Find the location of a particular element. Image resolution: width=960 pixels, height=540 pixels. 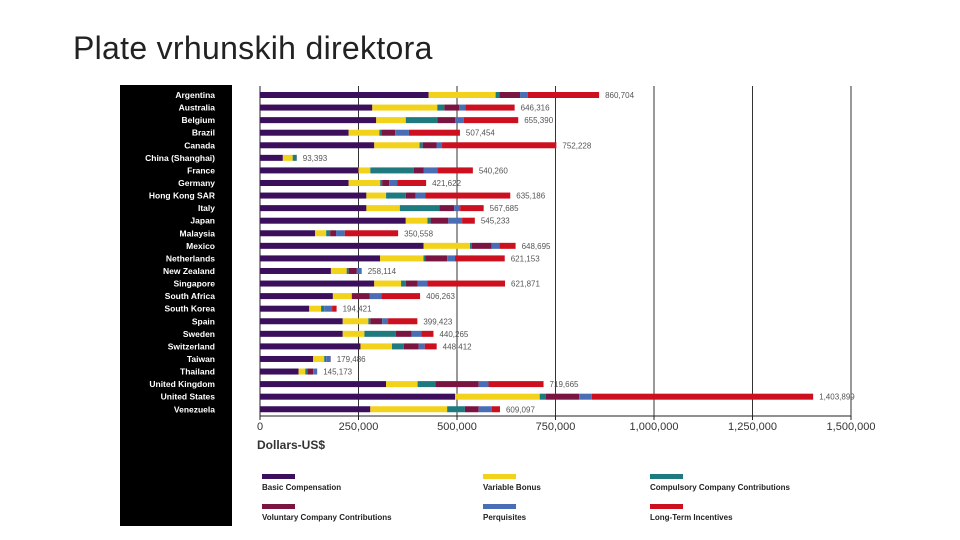

bar-perquisites-switzerland is located at coordinates (421, 346).